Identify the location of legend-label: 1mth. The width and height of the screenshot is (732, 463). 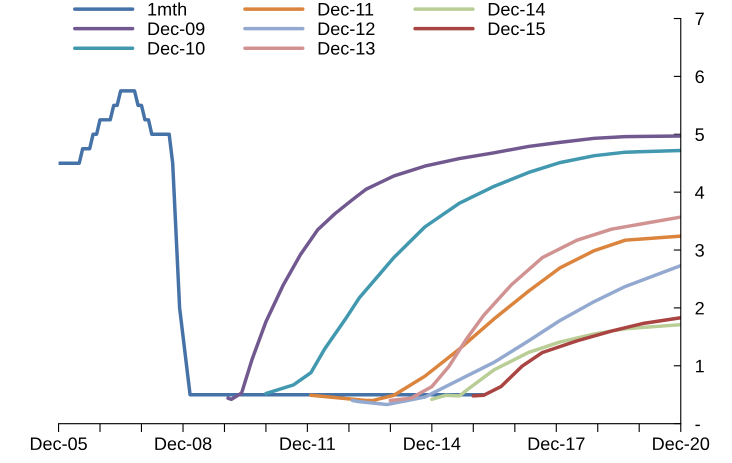
(167, 9).